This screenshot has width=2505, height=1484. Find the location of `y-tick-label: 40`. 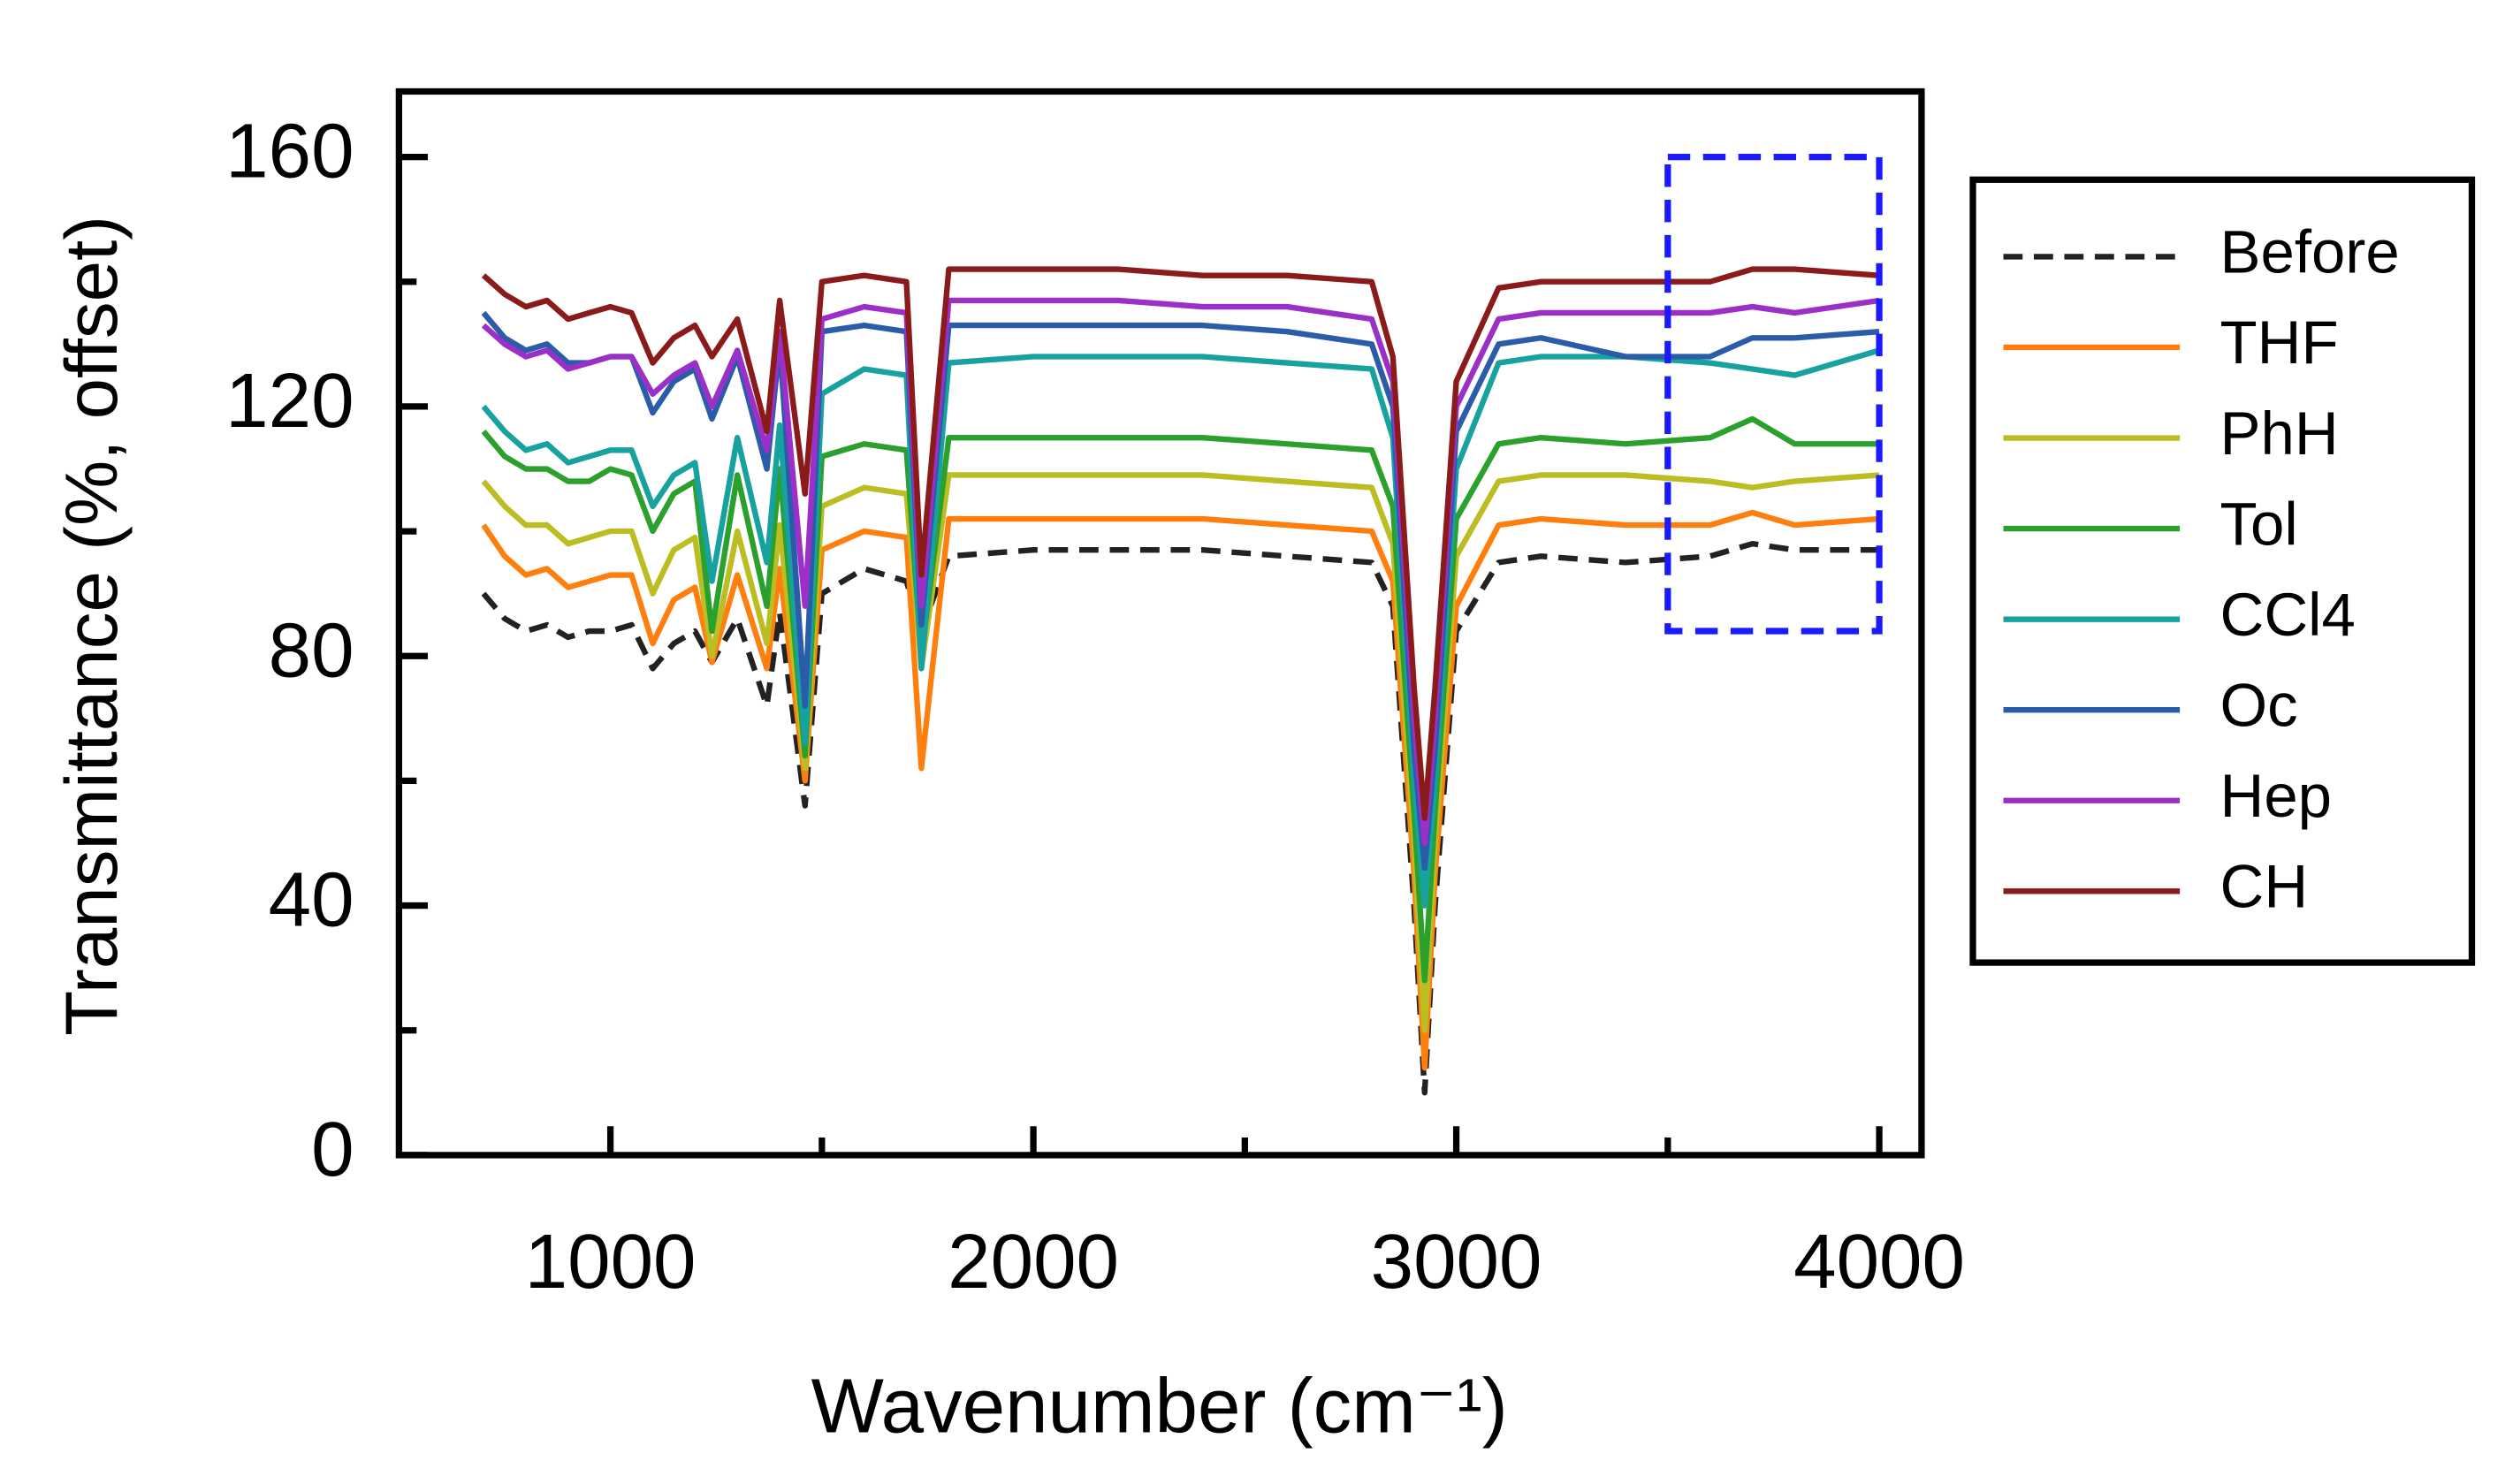

y-tick-label: 40 is located at coordinates (311, 900).